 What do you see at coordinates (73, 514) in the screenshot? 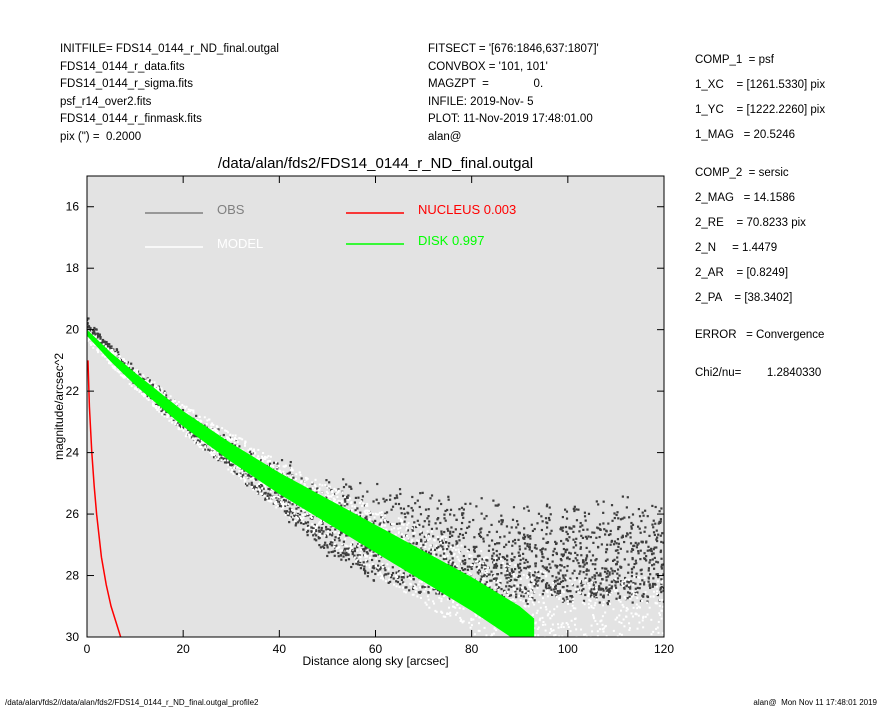
I see `y-tick-label: 26` at bounding box center [73, 514].